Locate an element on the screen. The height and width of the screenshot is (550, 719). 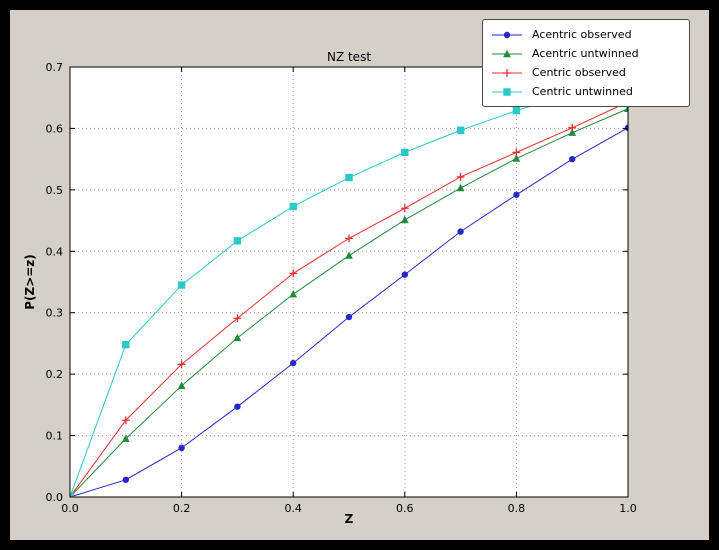
legend-row: Centric untwinned is located at coordinates (586, 91).